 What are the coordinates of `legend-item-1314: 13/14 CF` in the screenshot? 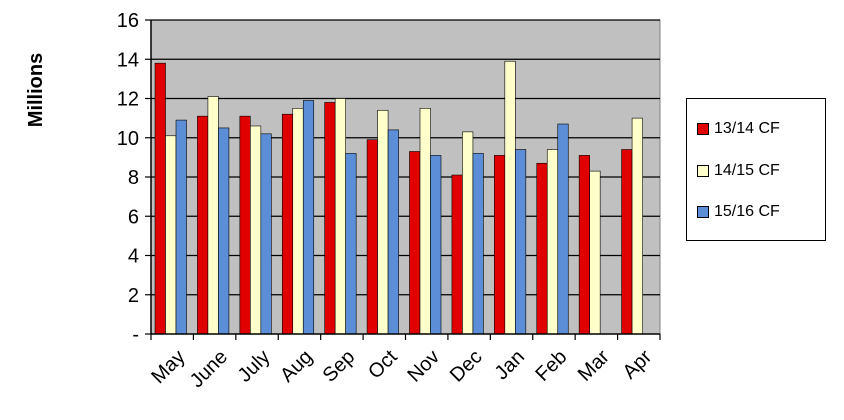 It's located at (738, 129).